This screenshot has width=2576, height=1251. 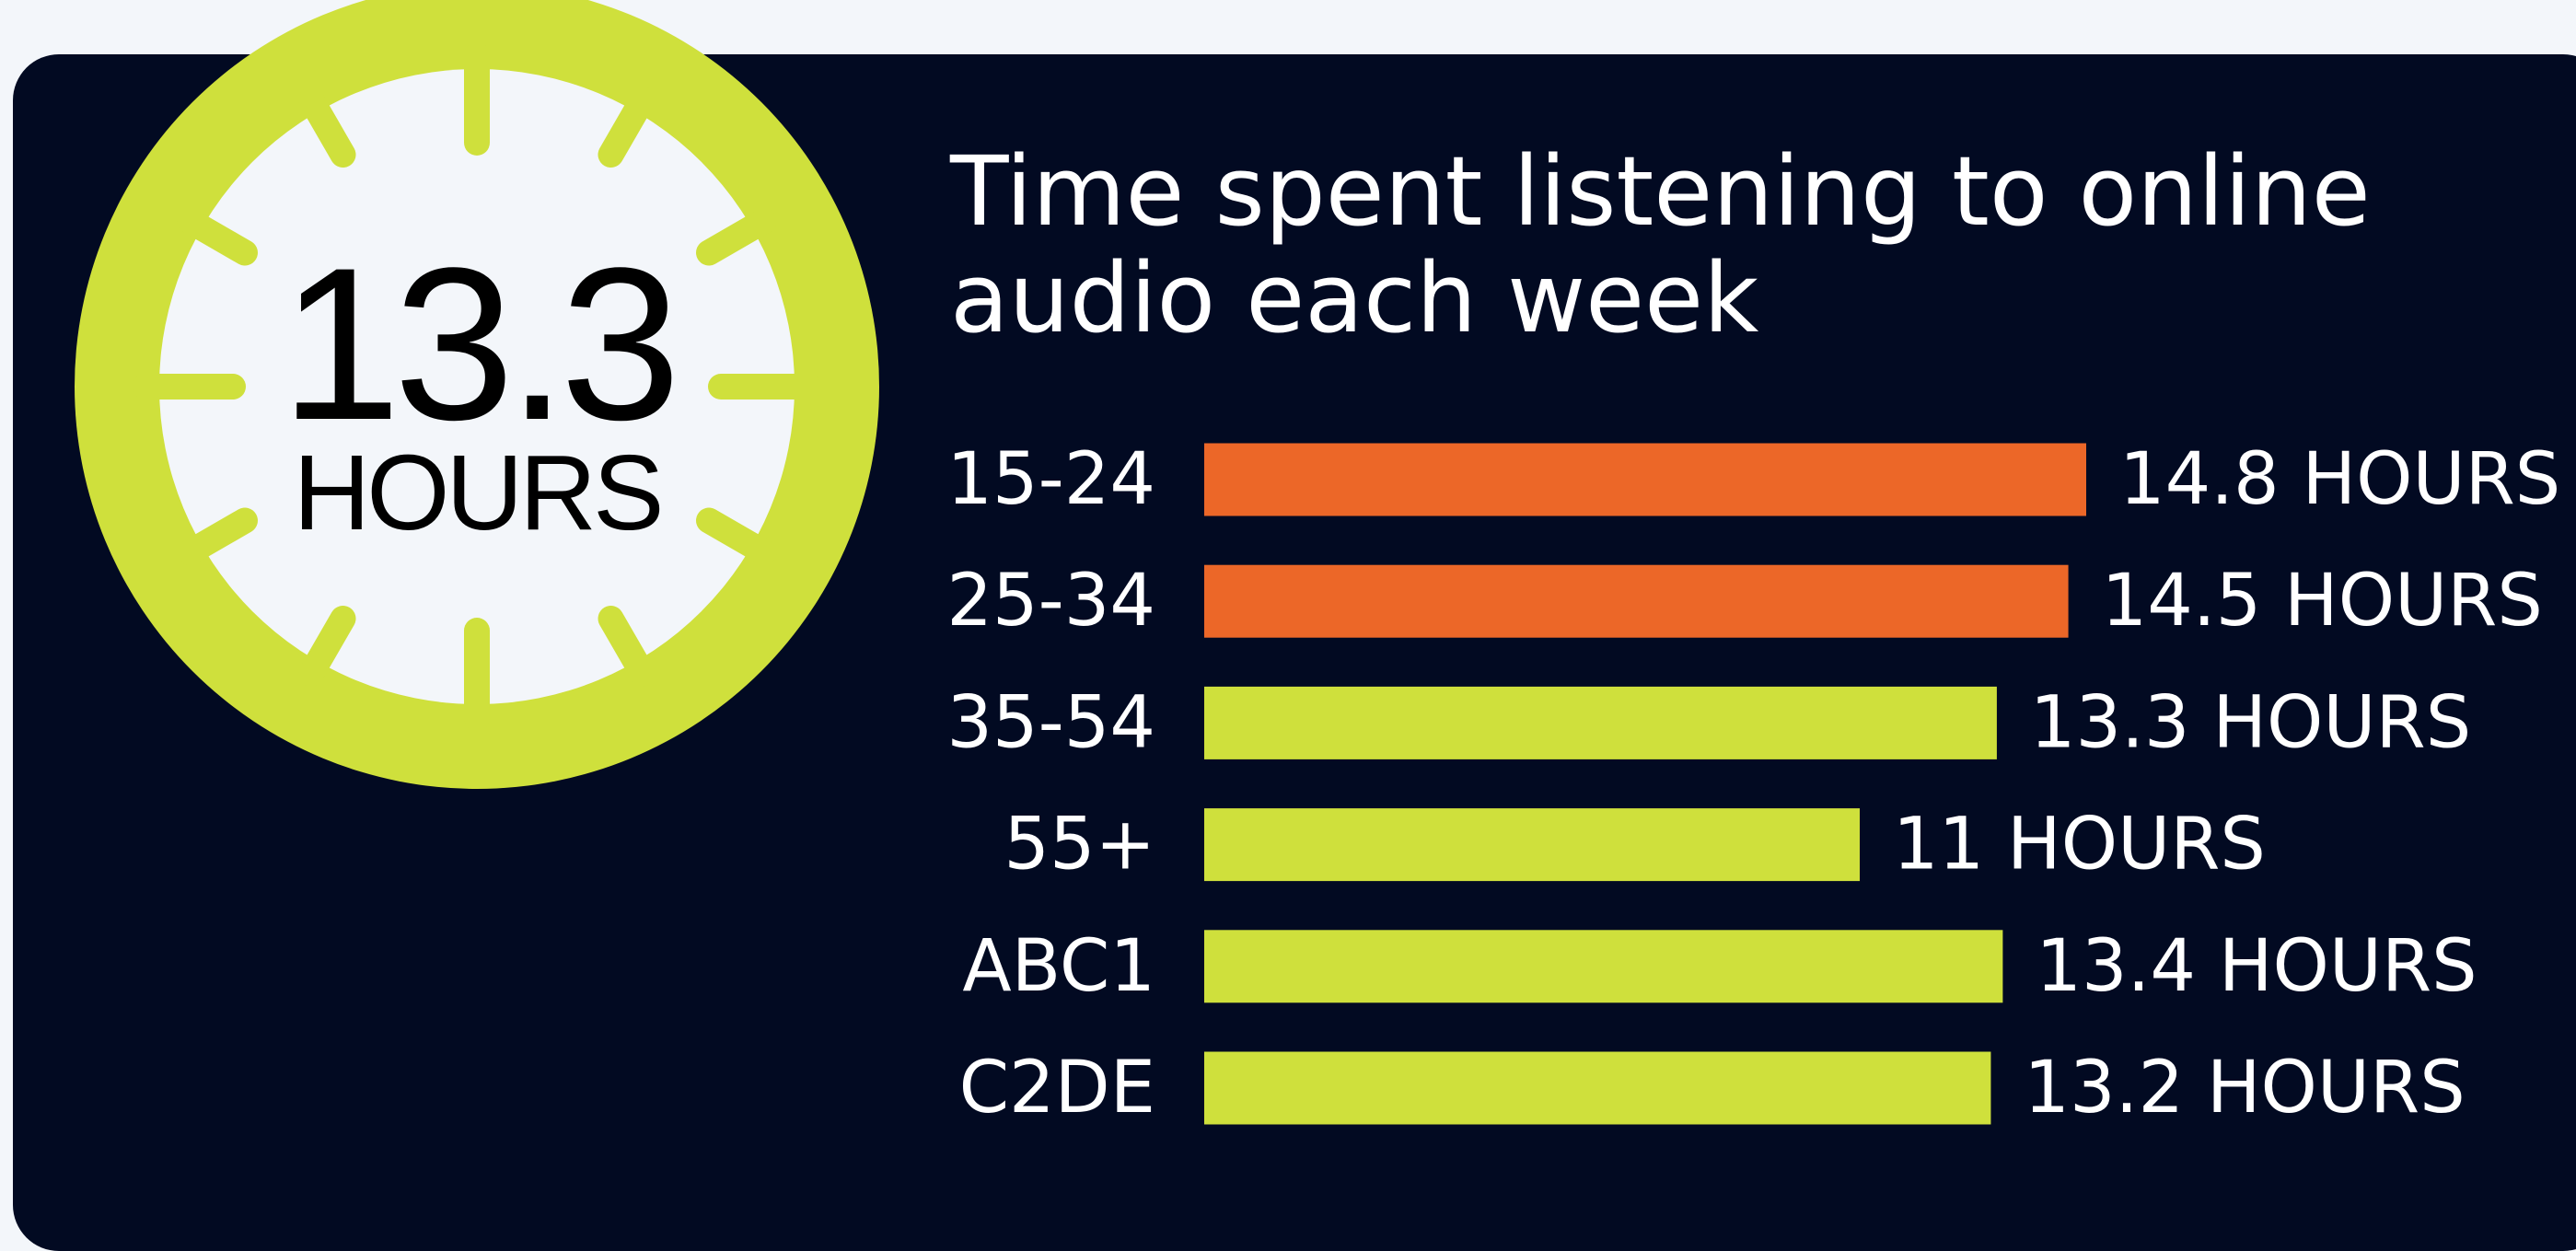 I want to click on category-label: 35-54, so click(x=1050, y=722).